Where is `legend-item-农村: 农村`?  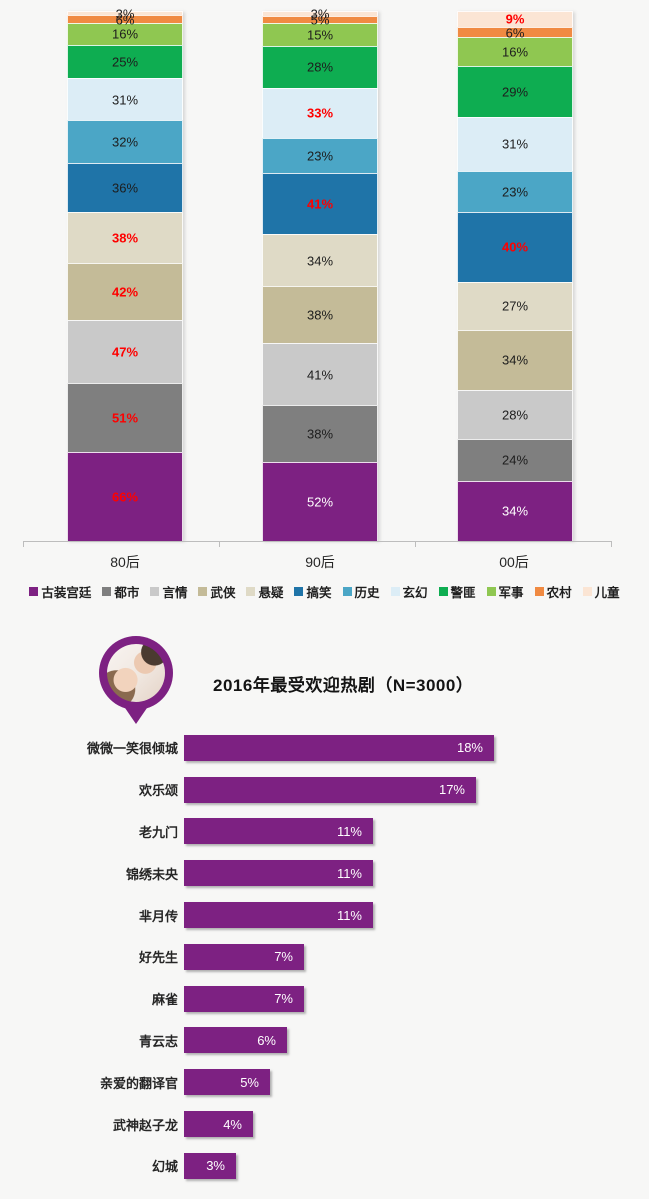
legend-item-农村: 农村 is located at coordinates (553, 591).